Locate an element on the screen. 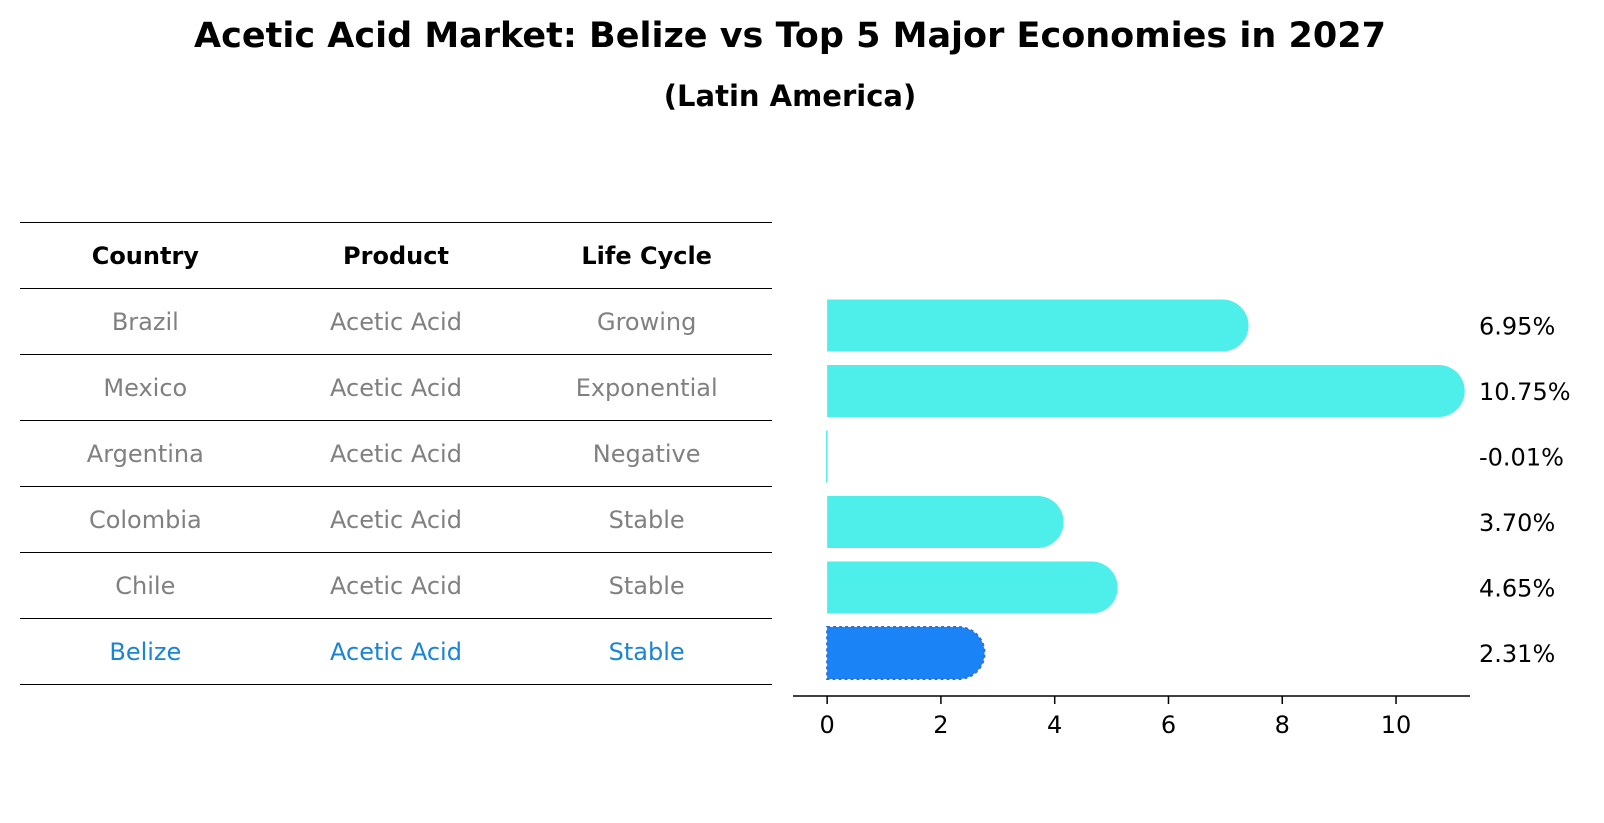 Image resolution: width=1604 pixels, height=823 pixels. x-tick-label: 2 is located at coordinates (940, 725).